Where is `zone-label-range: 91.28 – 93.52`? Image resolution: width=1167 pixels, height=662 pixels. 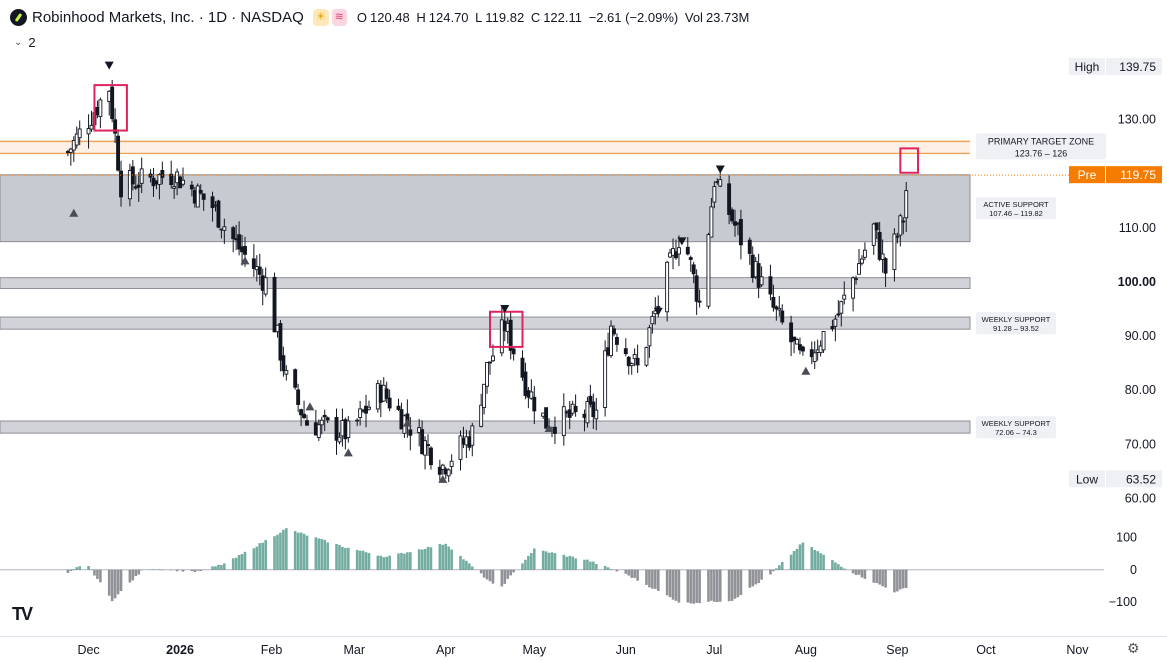
zone-label-range: 91.28 – 93.52 is located at coordinates (1016, 328).